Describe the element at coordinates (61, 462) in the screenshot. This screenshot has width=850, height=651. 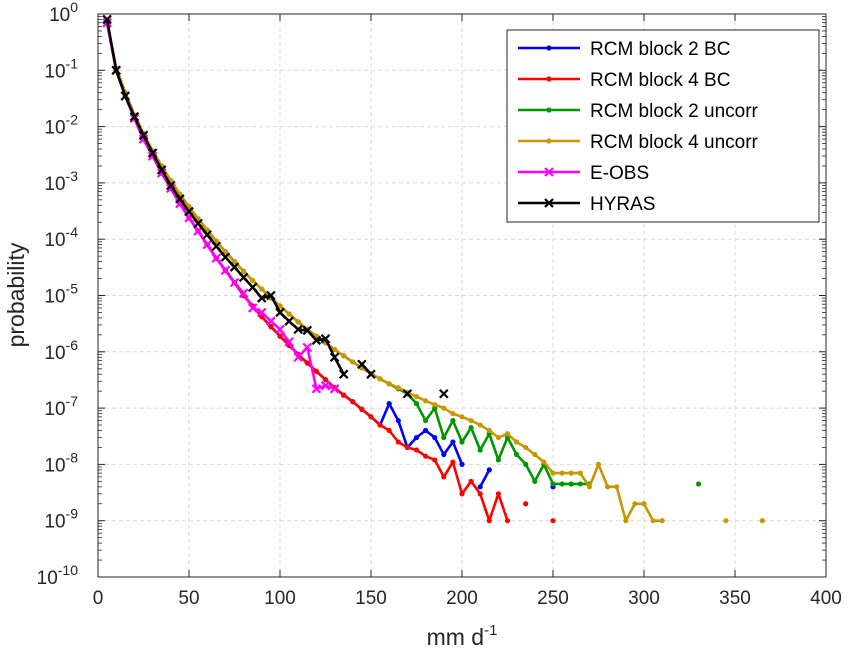
I see `y-tick-label: 10⁻⁸` at that location.